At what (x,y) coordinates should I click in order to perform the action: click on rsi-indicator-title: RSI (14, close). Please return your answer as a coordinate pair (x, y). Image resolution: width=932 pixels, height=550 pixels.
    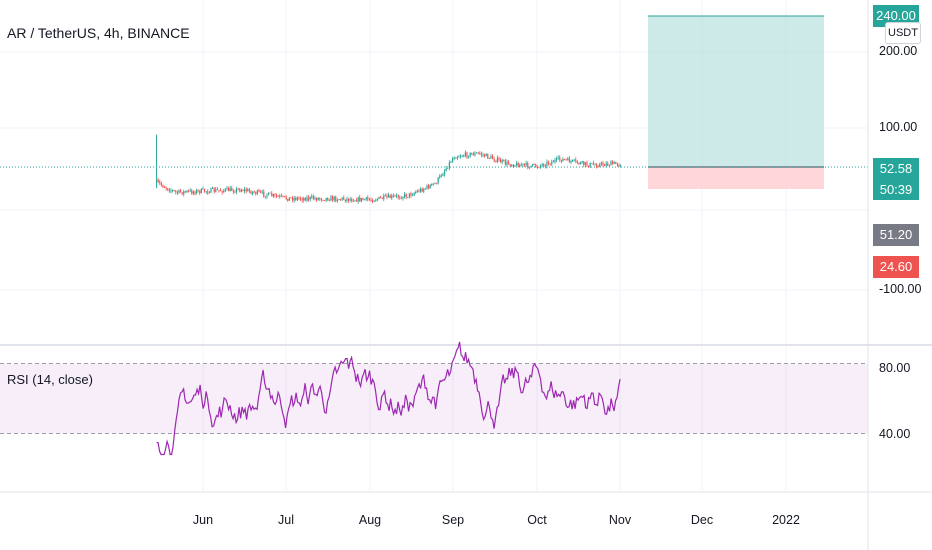
    Looking at the image, I should click on (50, 379).